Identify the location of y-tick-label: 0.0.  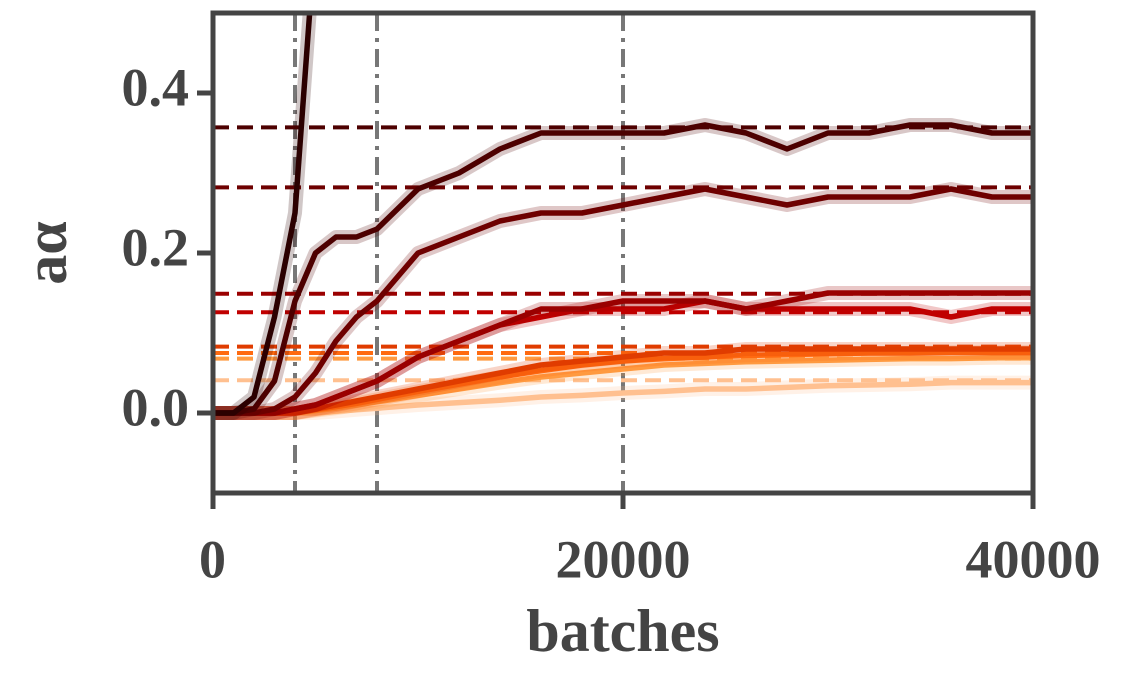
(156, 407).